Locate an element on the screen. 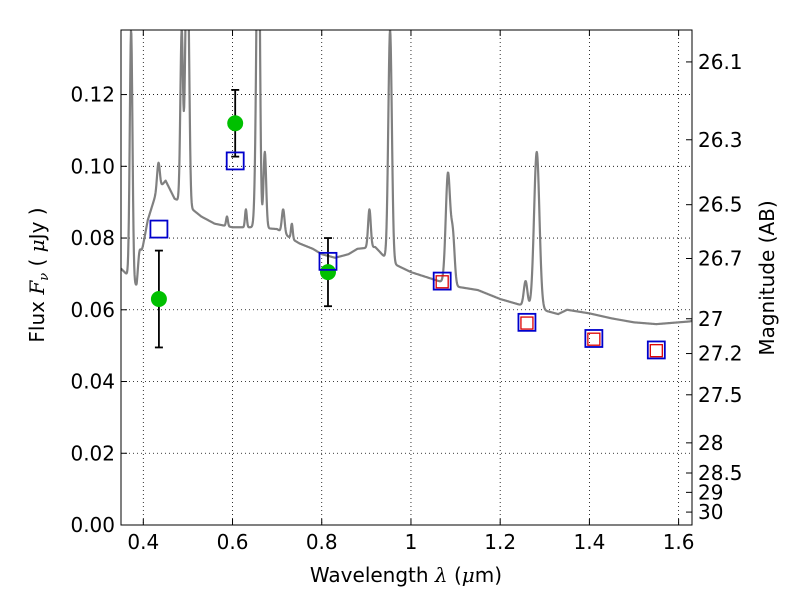  mag-tick-label: 29 is located at coordinates (710, 492).